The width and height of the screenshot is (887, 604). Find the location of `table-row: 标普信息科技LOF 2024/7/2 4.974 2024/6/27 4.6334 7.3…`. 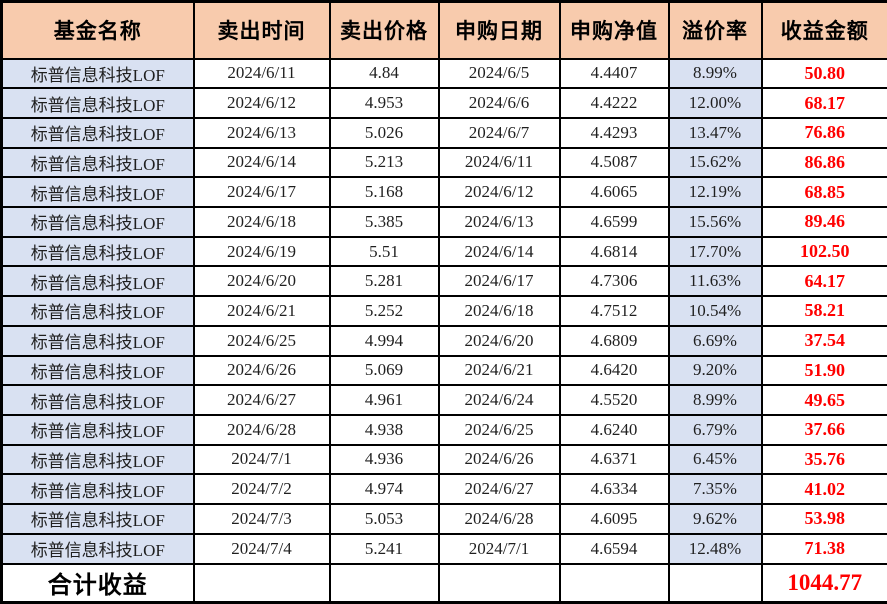

table-row: 标普信息科技LOF 2024/7/2 4.974 2024/6/27 4.6334 7.3… is located at coordinates (443, 489).